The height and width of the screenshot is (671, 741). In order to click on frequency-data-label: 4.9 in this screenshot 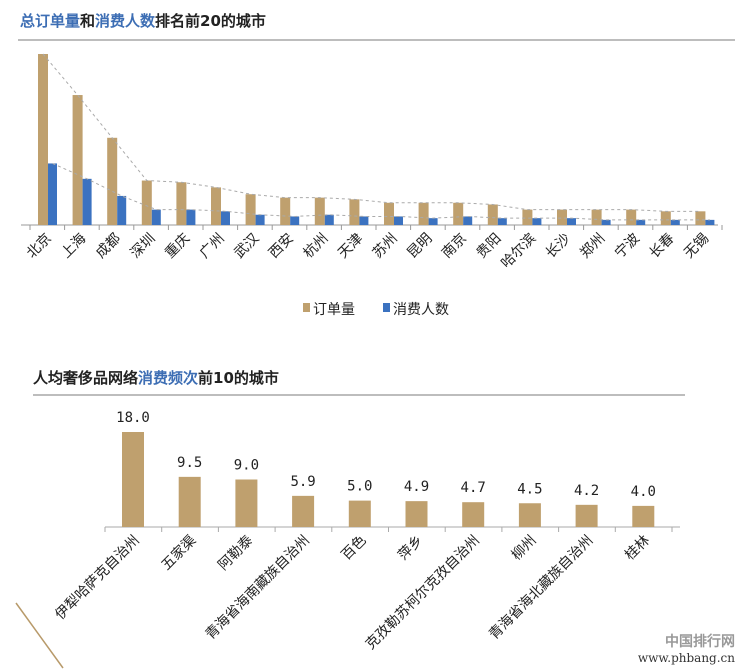, I will do `click(416, 487)`.